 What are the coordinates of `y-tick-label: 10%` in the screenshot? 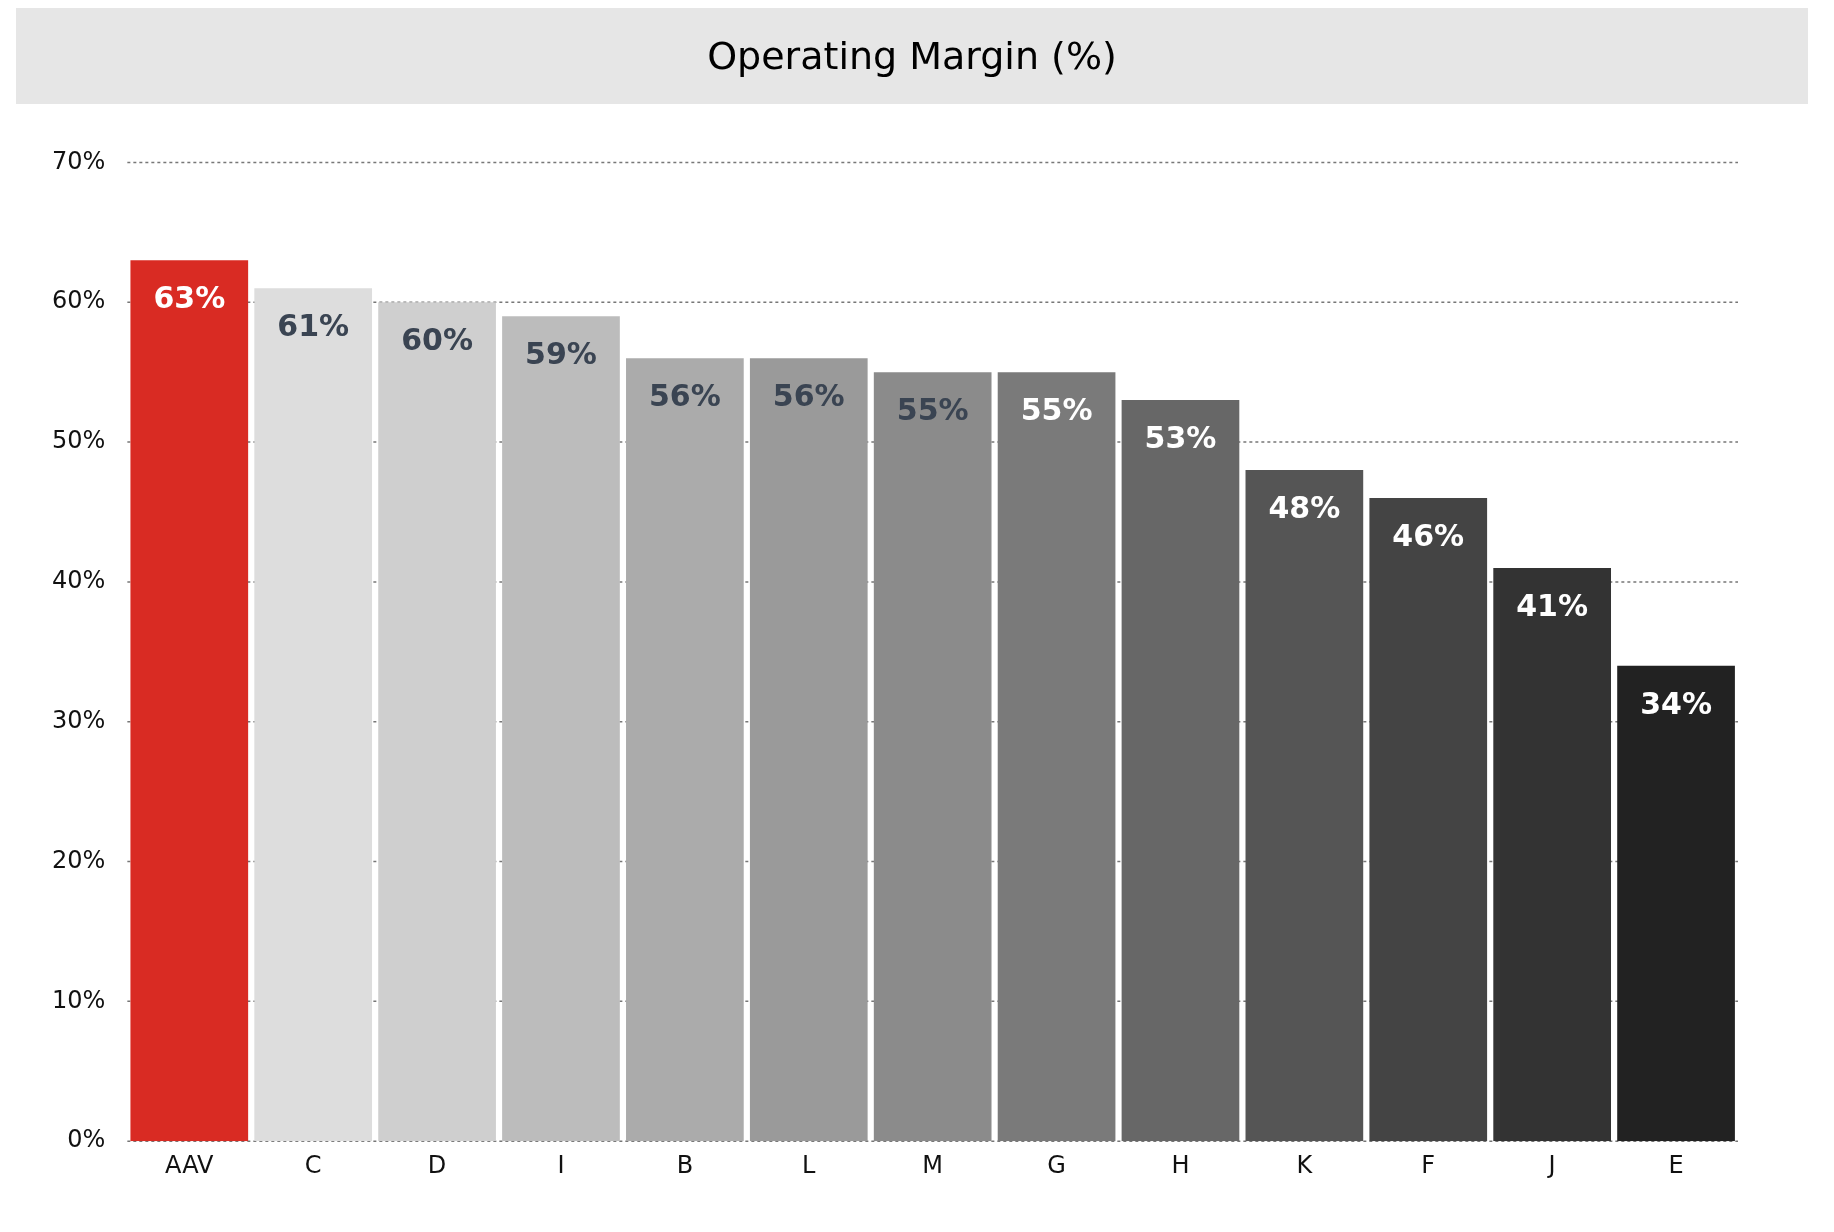 It's located at (79, 999).